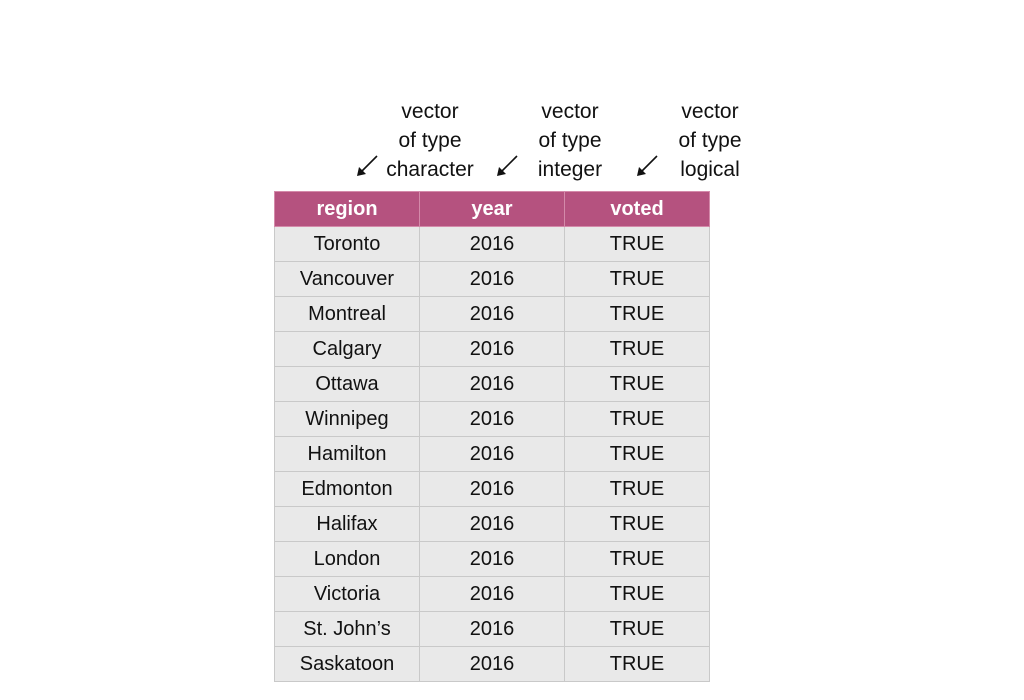 This screenshot has height=700, width=1024. I want to click on table-row: Calgary 2016 TRUE, so click(492, 349).